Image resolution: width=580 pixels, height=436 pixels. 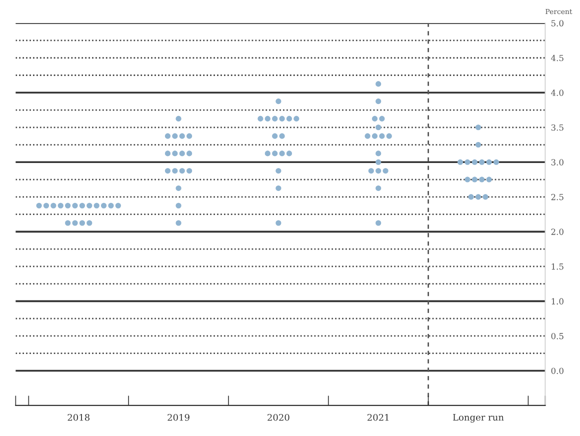 What do you see at coordinates (557, 162) in the screenshot?
I see `y-tick-label: 3.0` at bounding box center [557, 162].